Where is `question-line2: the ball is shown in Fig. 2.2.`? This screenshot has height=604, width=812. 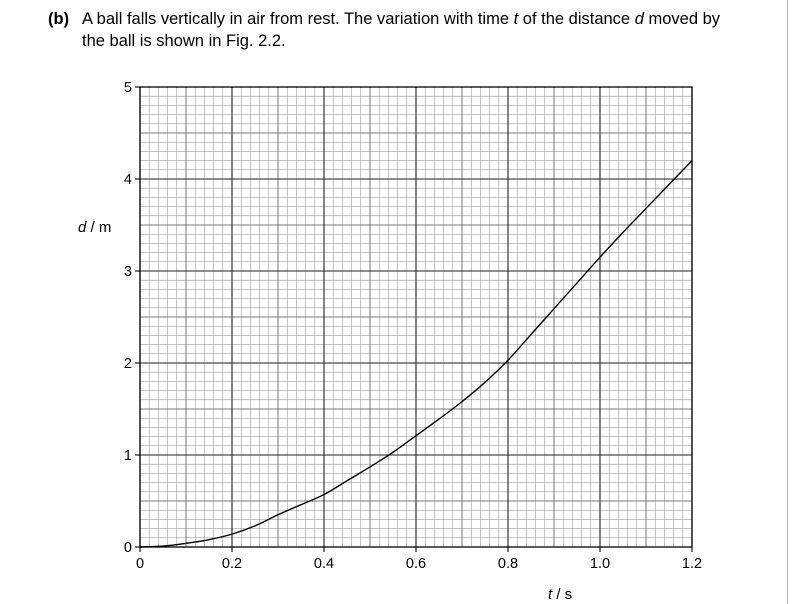 question-line2: the ball is shown in Fig. 2.2. is located at coordinates (184, 41).